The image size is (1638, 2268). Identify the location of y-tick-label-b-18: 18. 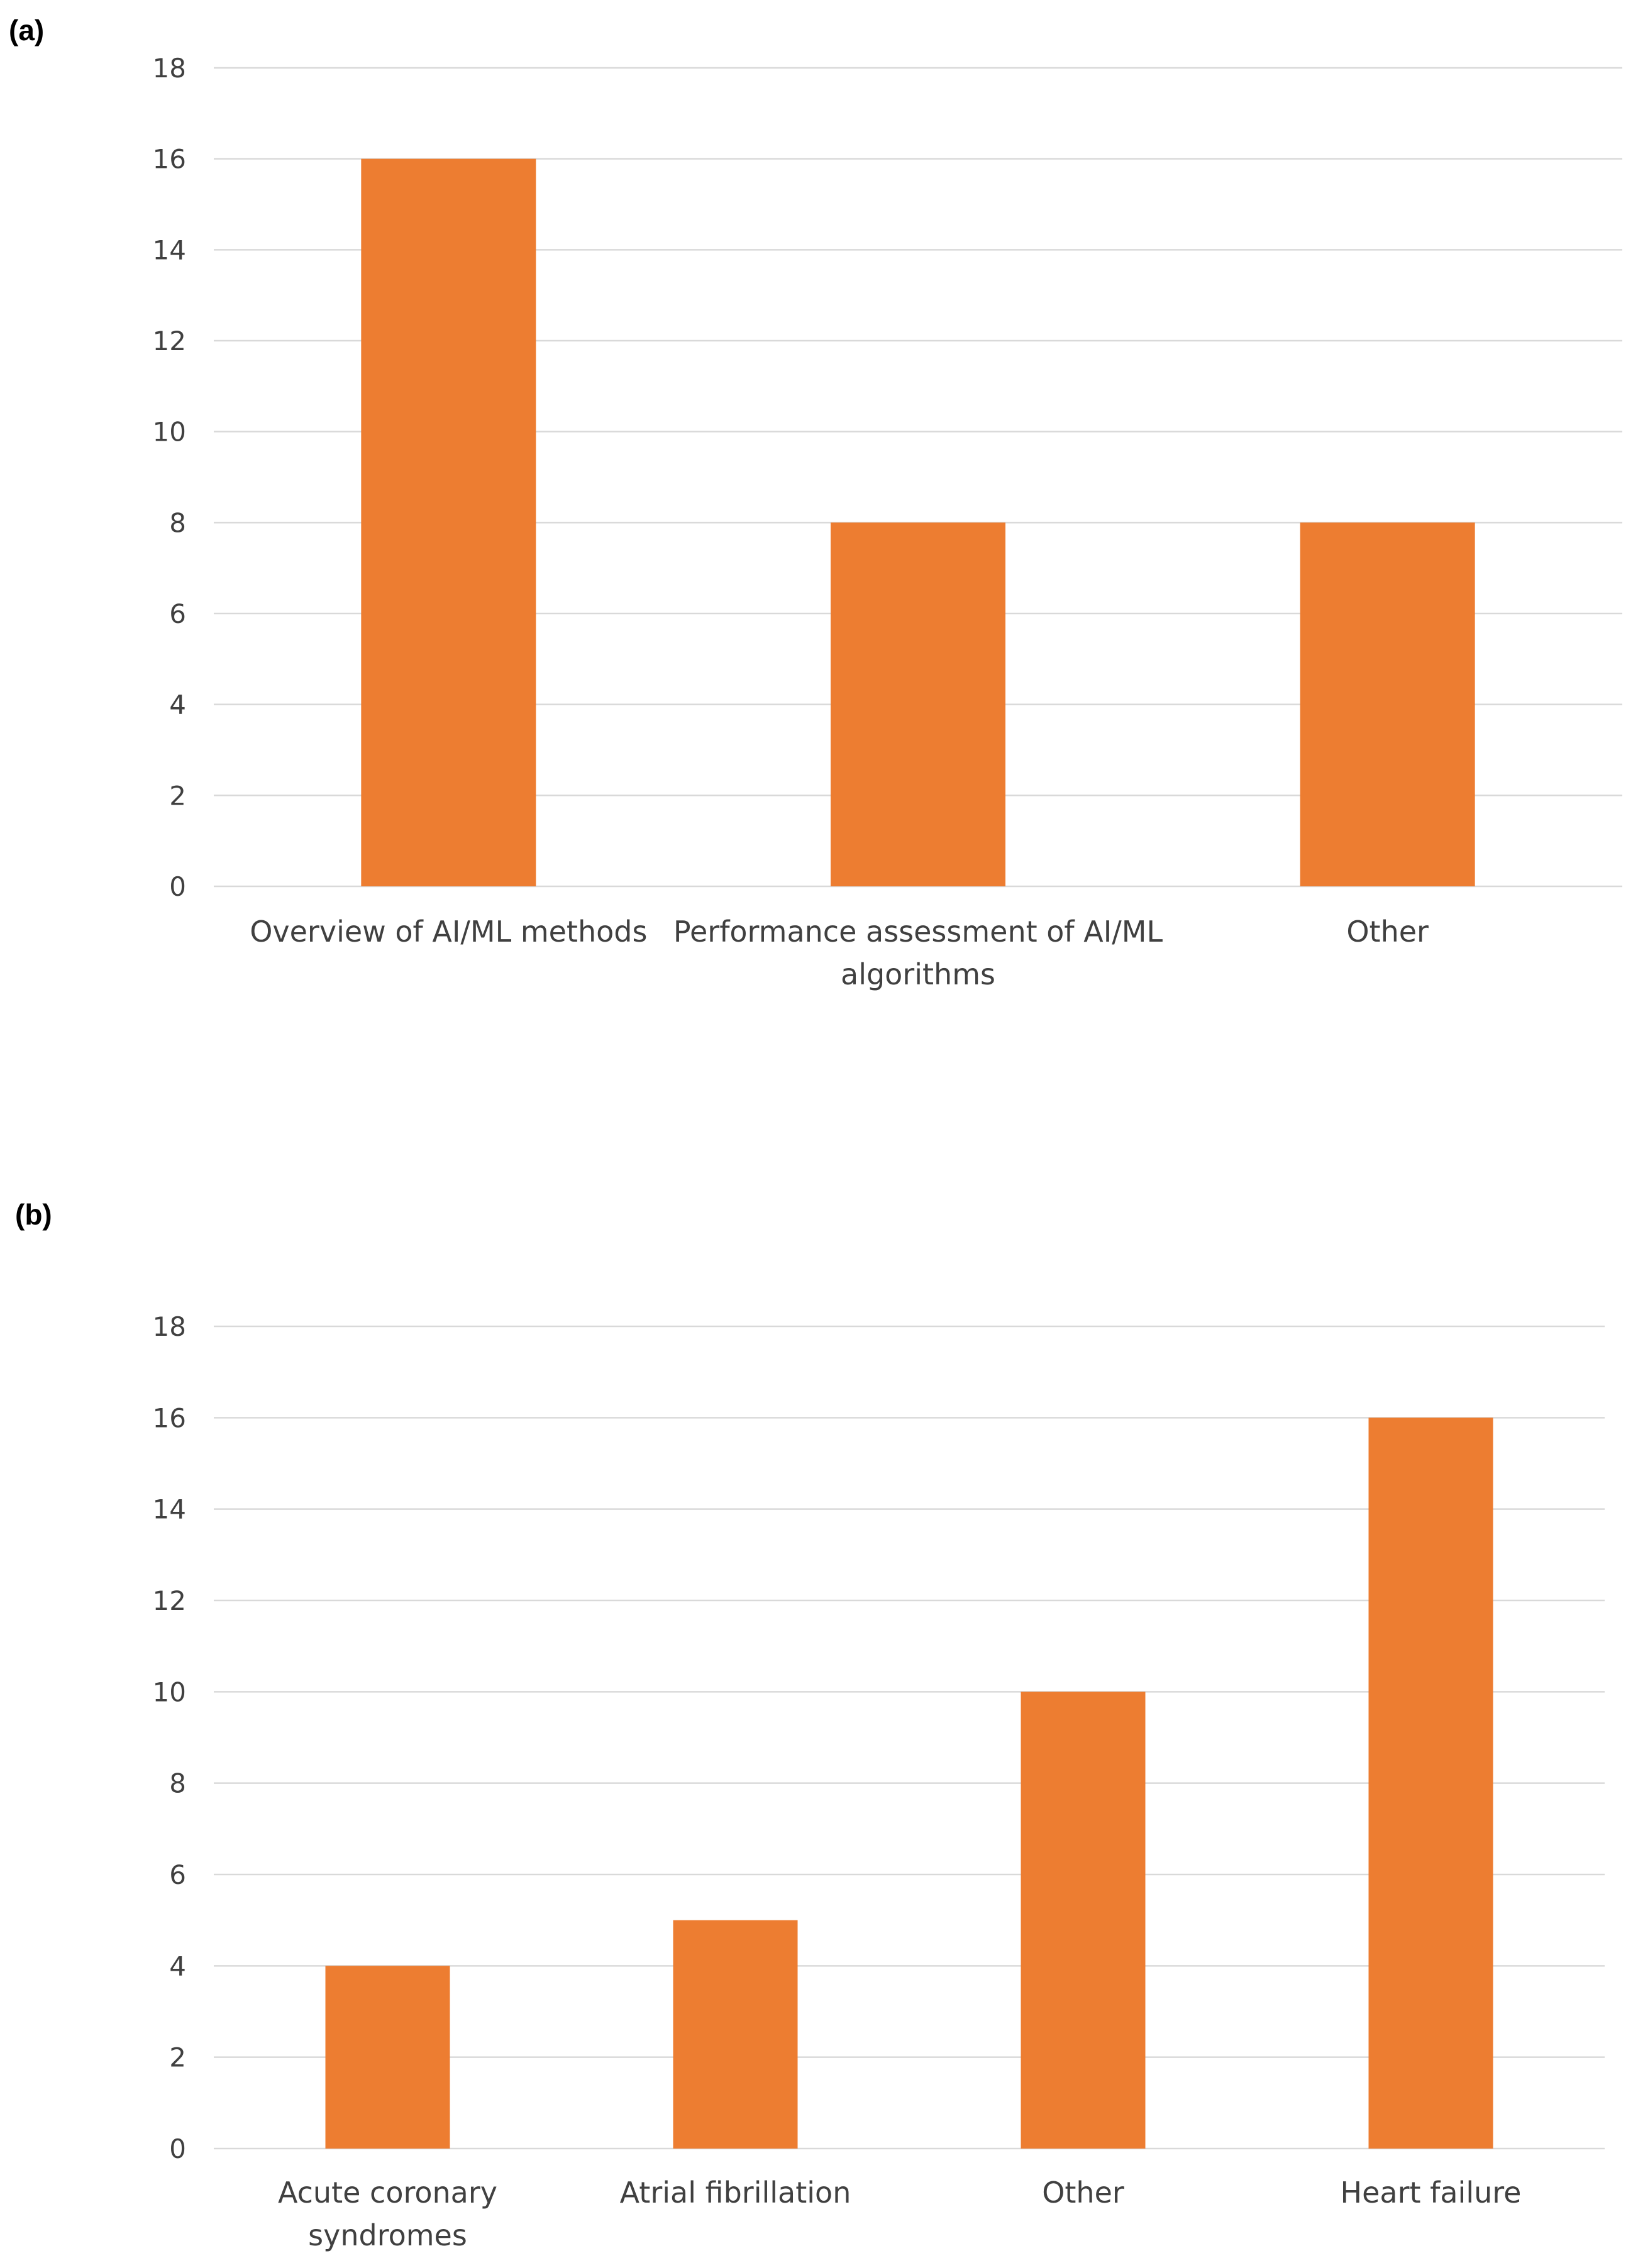
(169, 1327).